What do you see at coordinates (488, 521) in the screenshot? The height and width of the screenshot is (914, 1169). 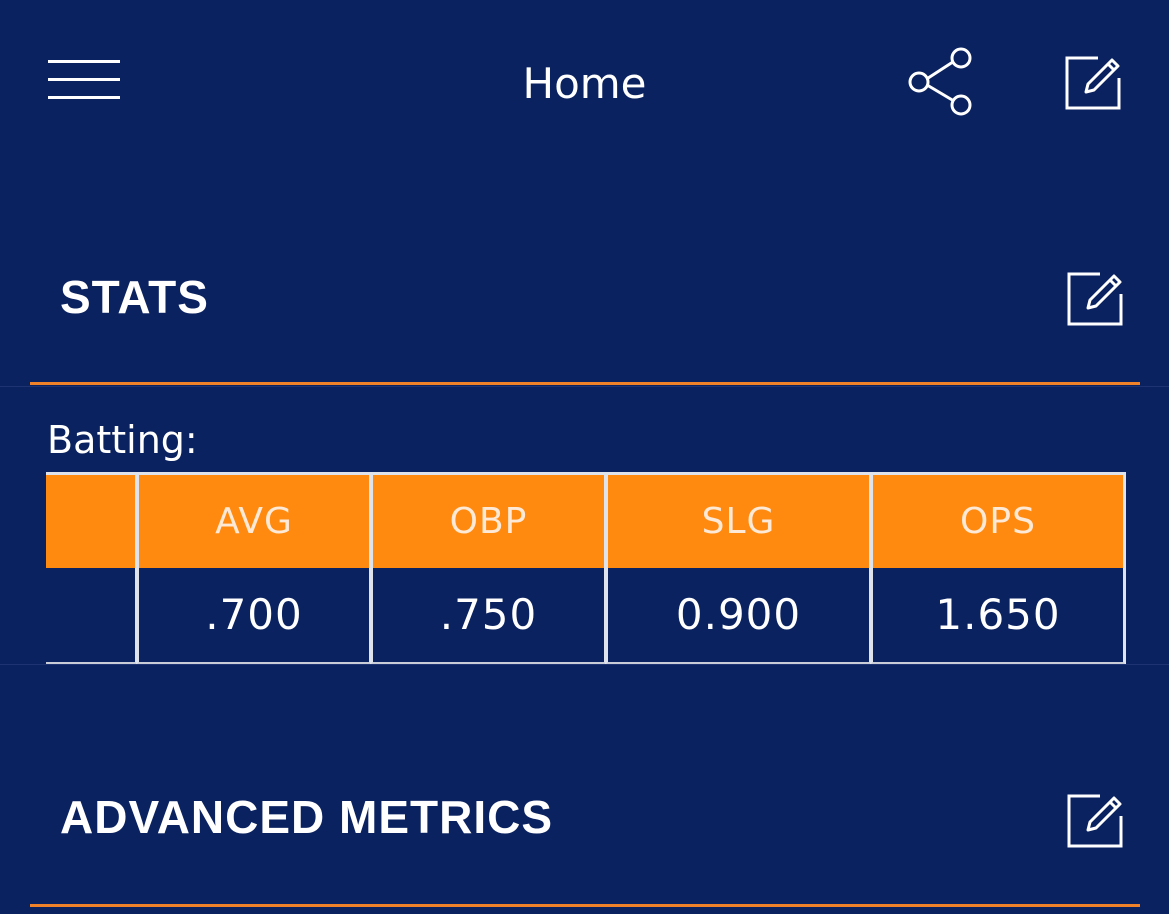 I see `column-header: OBP` at bounding box center [488, 521].